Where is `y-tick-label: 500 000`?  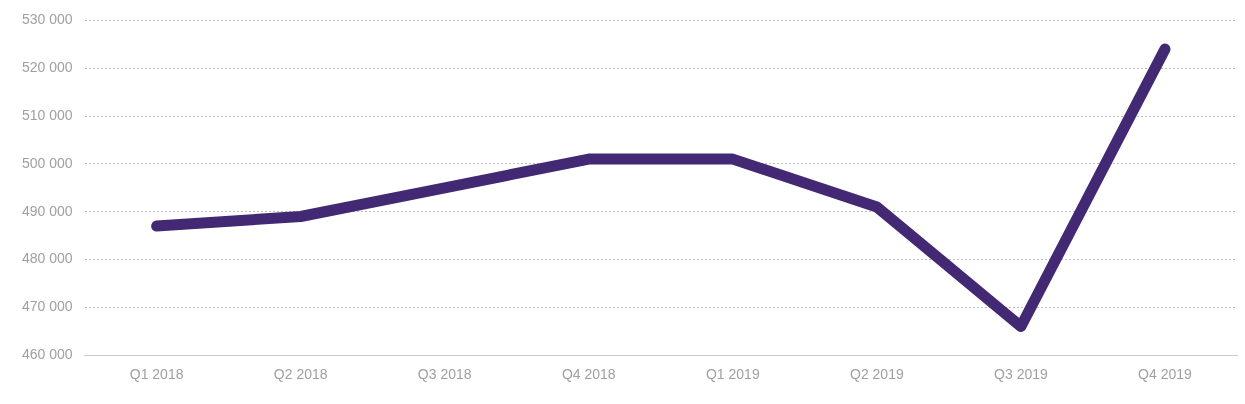 y-tick-label: 500 000 is located at coordinates (47, 162).